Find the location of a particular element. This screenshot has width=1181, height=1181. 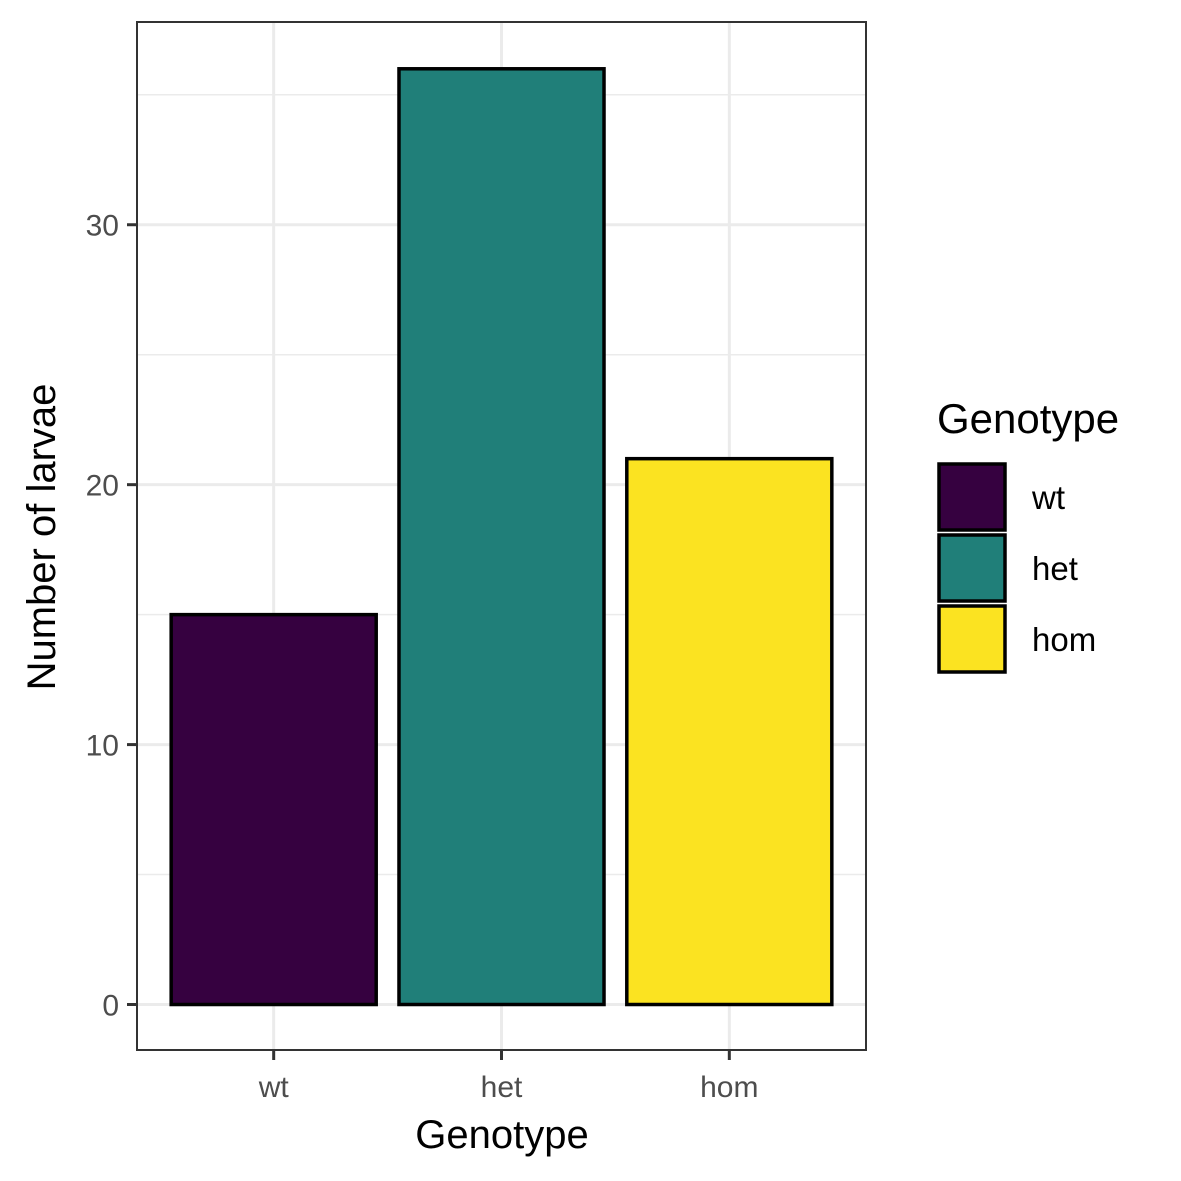

y-tick-label: 0 is located at coordinates (110, 1006).